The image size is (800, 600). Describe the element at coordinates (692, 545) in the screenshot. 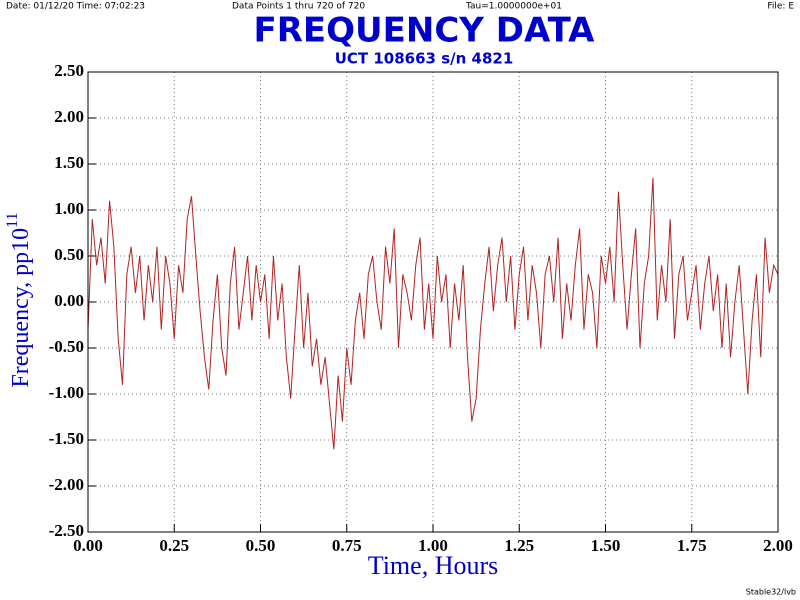

I see `x-tick-label: 1.75` at that location.